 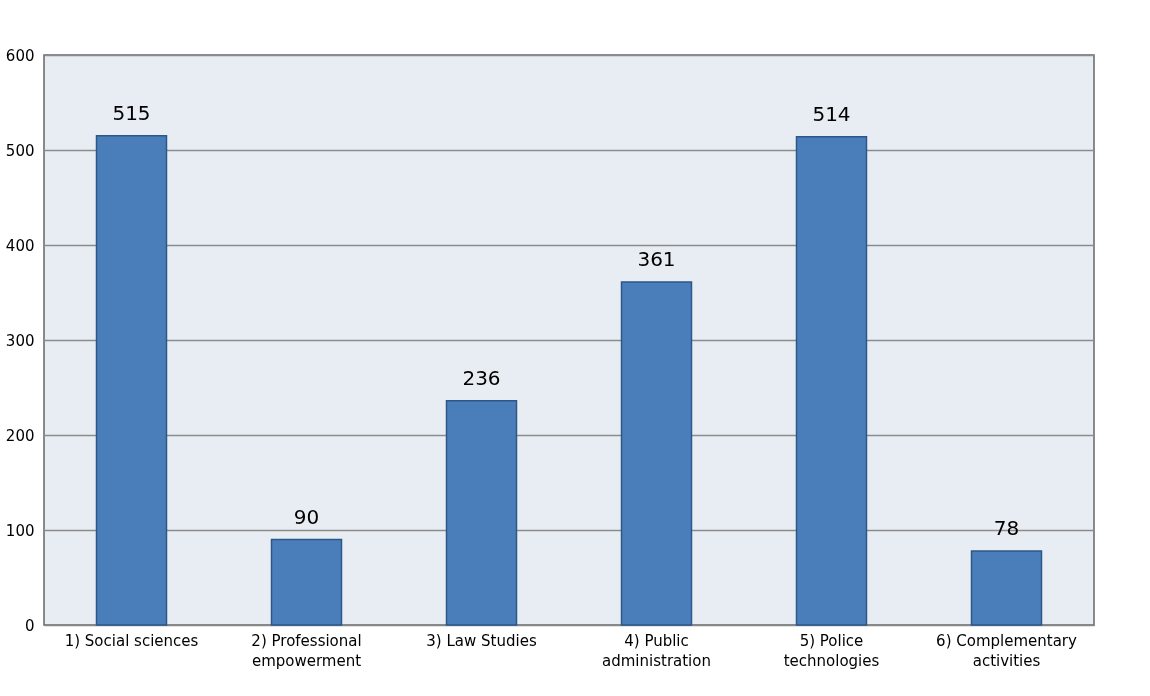 I want to click on x-tick-label: 1) Social sciences, so click(x=131, y=640).